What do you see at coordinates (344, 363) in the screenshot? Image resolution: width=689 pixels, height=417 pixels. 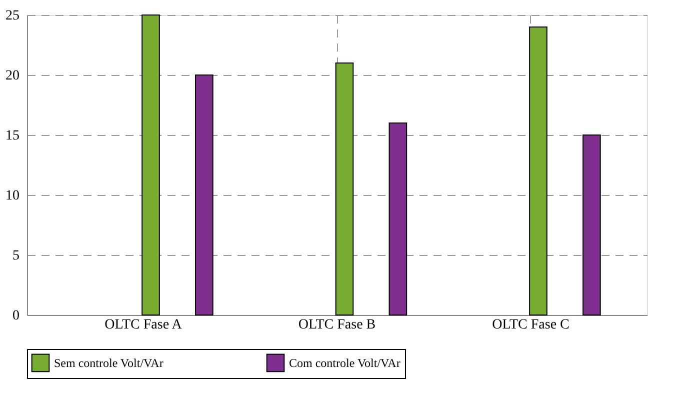 I see `legend-label: Com controle Volt/VAr` at bounding box center [344, 363].